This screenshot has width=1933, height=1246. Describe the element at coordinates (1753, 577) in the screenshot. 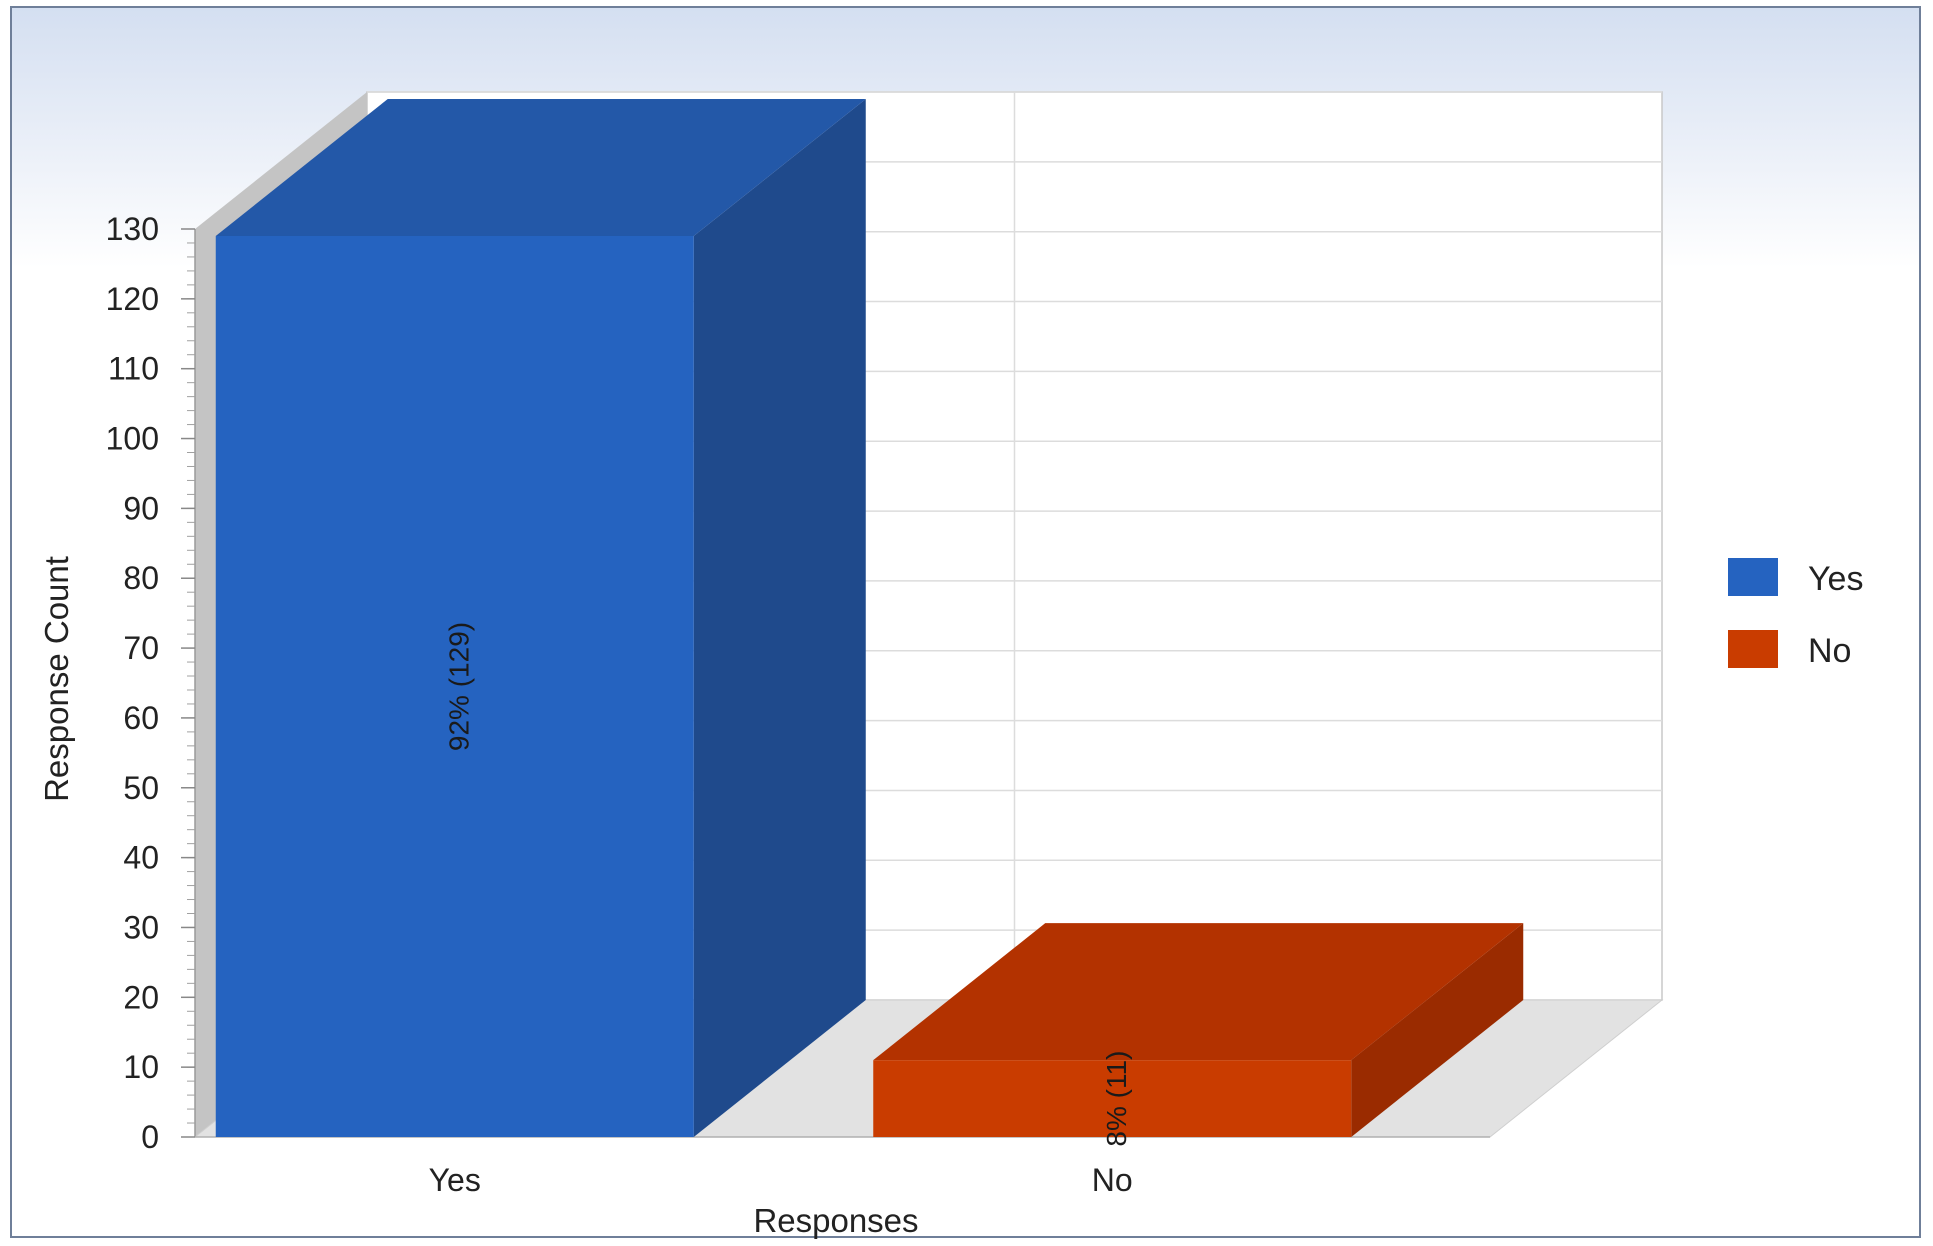

I see `legend-swatch-yes` at that location.